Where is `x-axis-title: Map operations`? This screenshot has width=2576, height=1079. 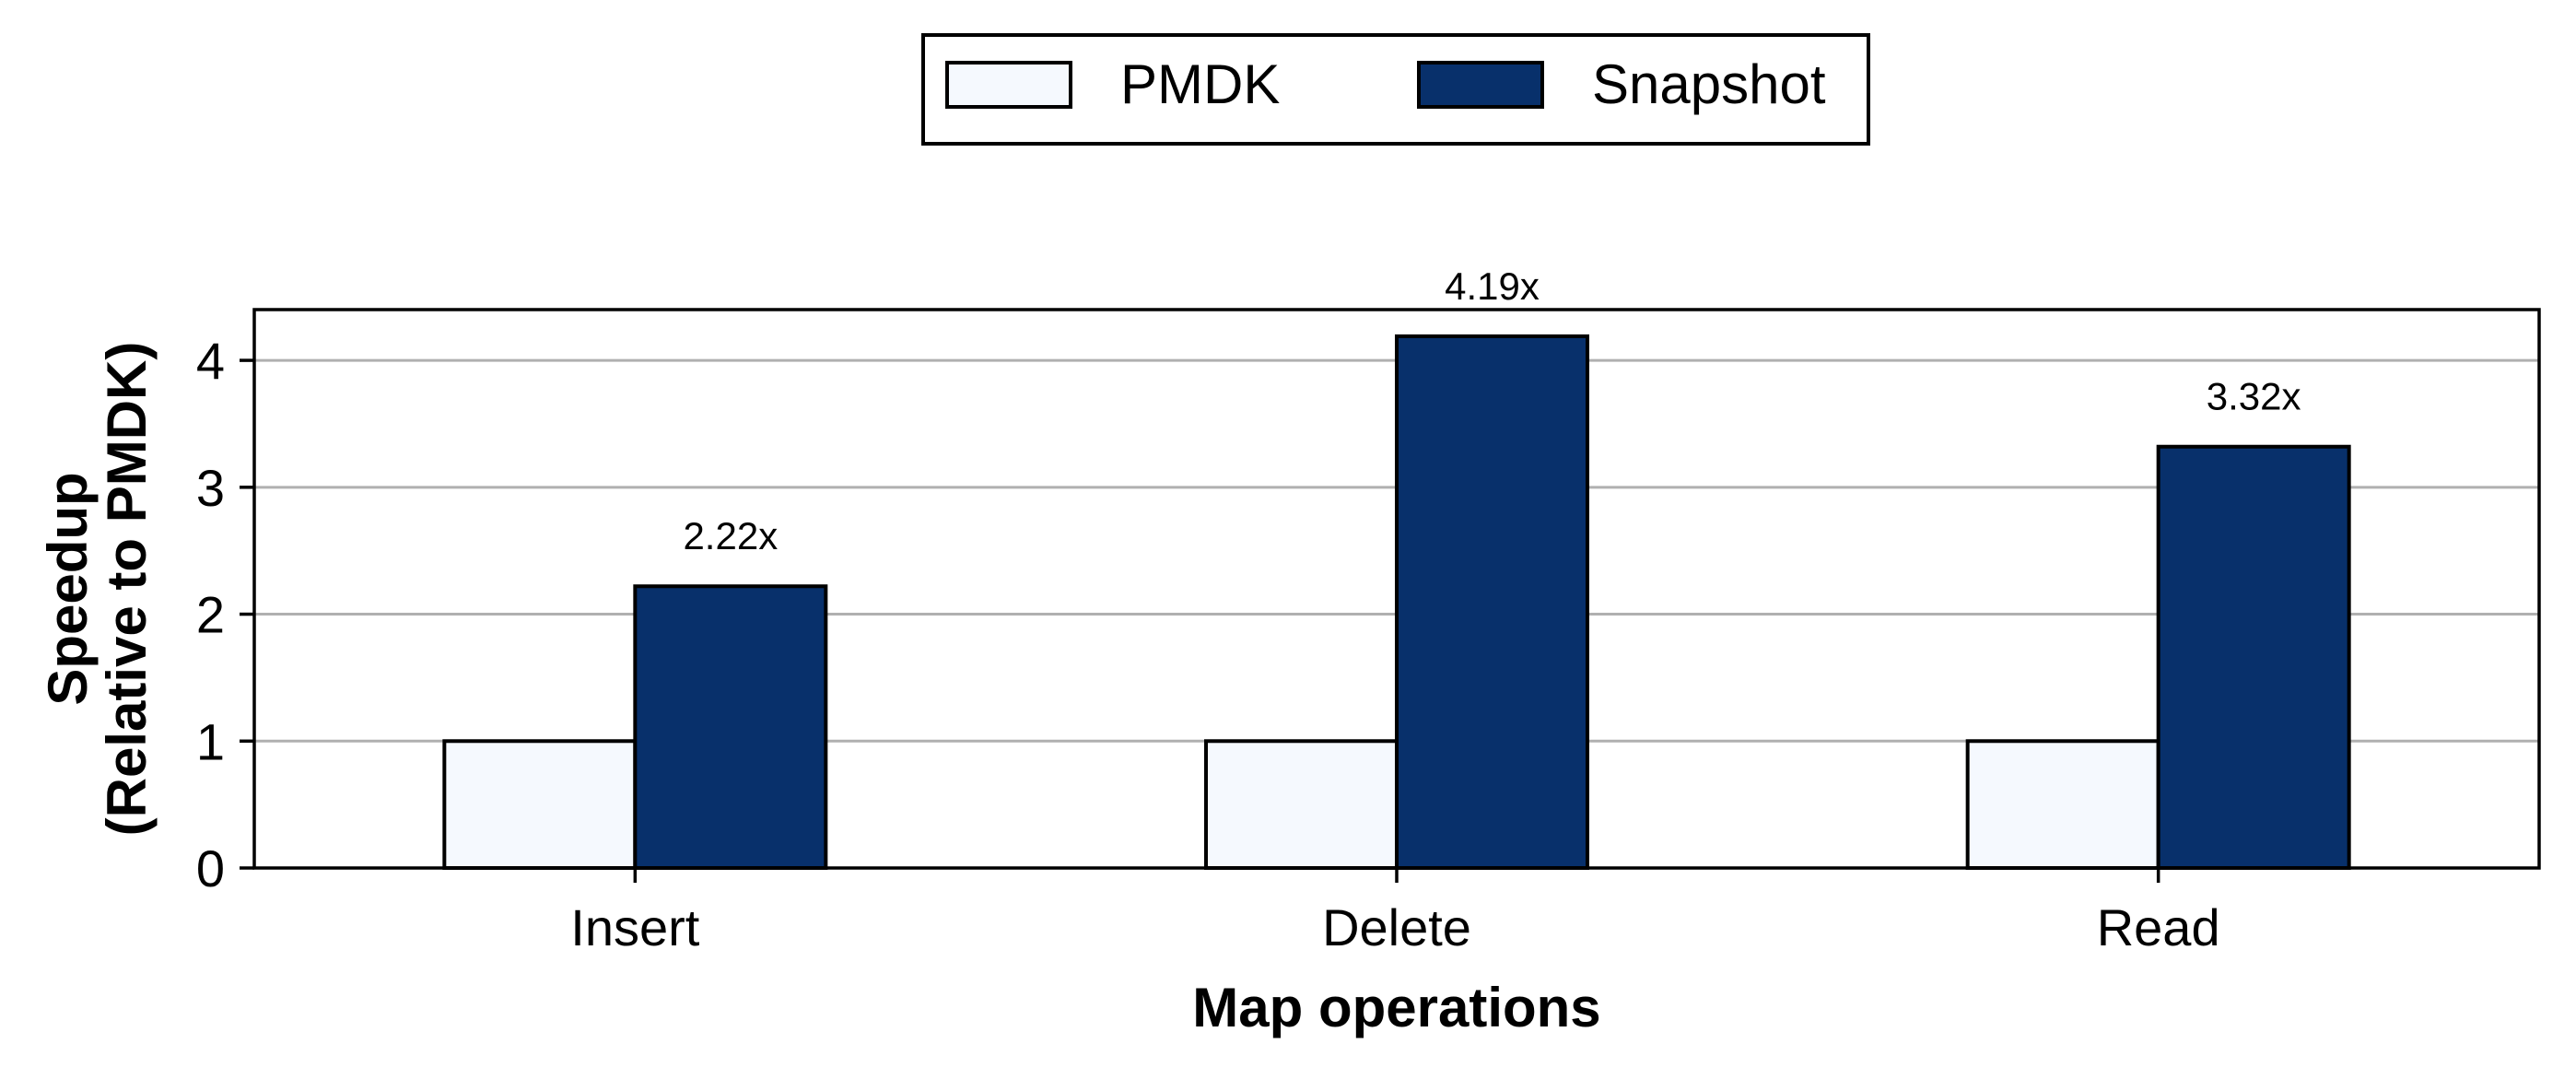
x-axis-title: Map operations is located at coordinates (1396, 1008).